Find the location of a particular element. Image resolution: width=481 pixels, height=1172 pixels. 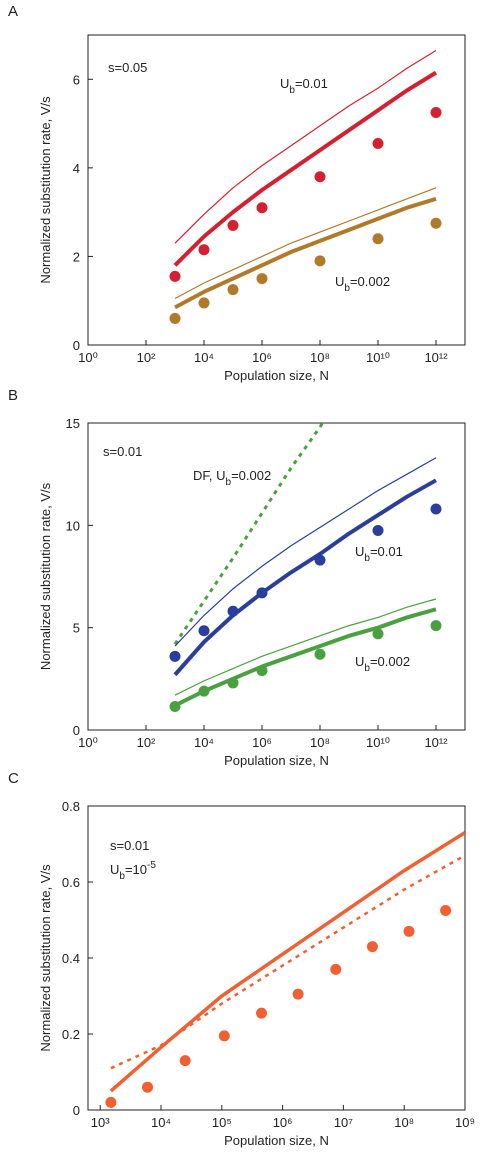

panel-label: A is located at coordinates (13, 11).